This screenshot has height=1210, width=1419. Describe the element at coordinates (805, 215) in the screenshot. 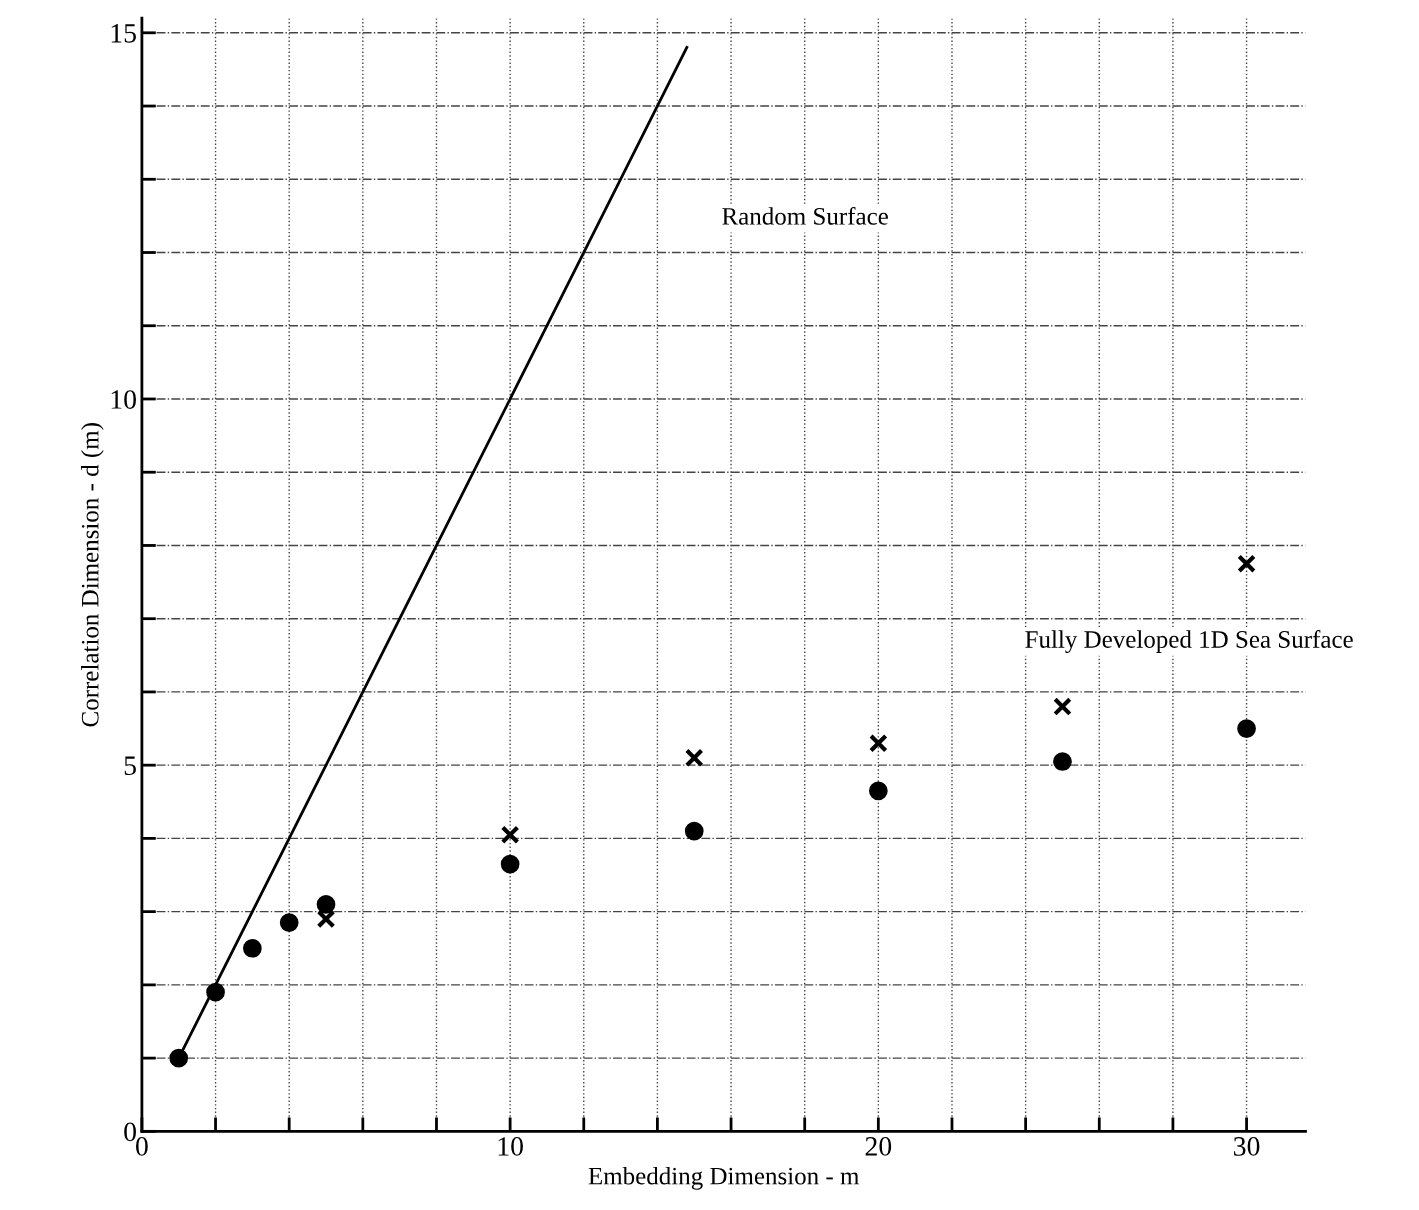

I see `annotation: Random Surface` at that location.